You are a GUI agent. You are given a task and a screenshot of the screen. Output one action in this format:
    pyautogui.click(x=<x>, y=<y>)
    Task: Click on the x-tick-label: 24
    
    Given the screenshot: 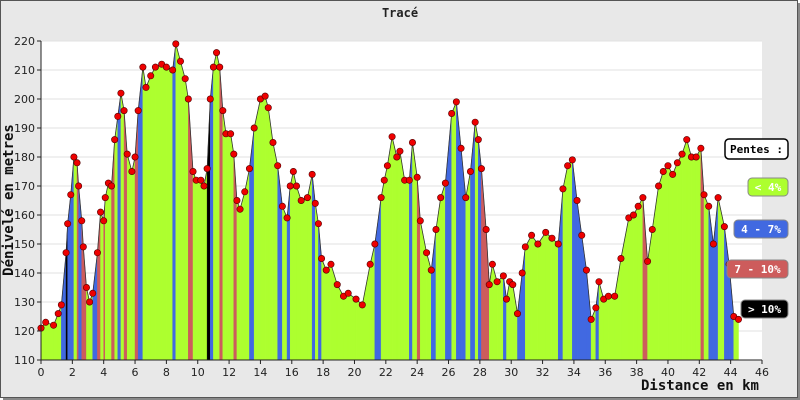 What is the action you would take?
    pyautogui.click(x=417, y=372)
    